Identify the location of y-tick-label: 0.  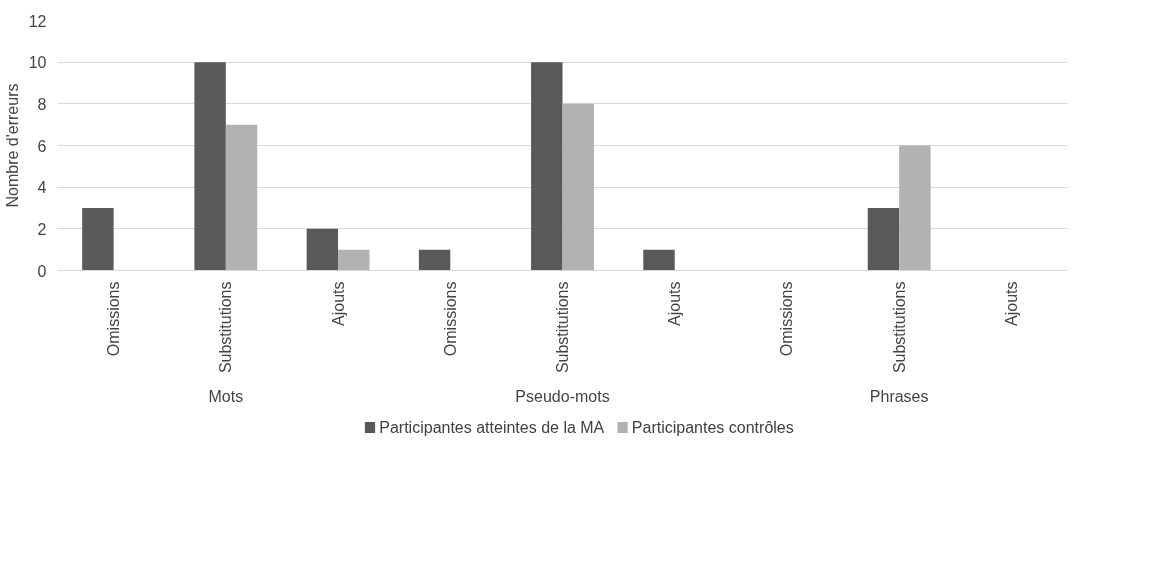
(42, 271).